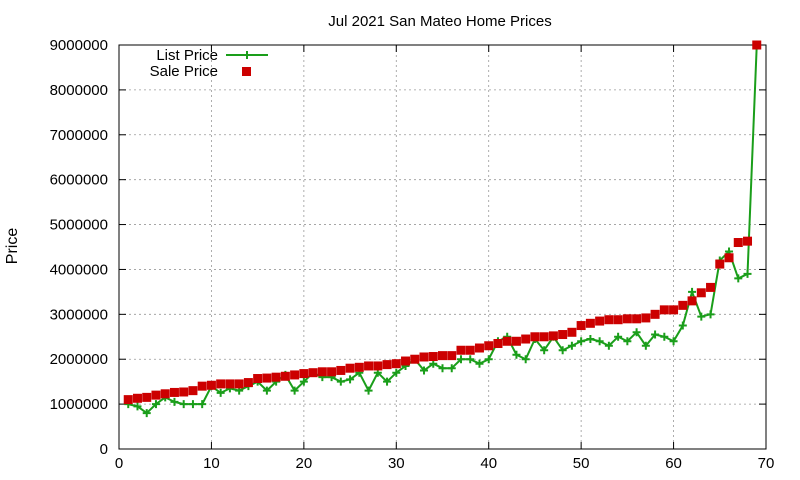  I want to click on y-tick-label: 8000000, so click(79, 90).